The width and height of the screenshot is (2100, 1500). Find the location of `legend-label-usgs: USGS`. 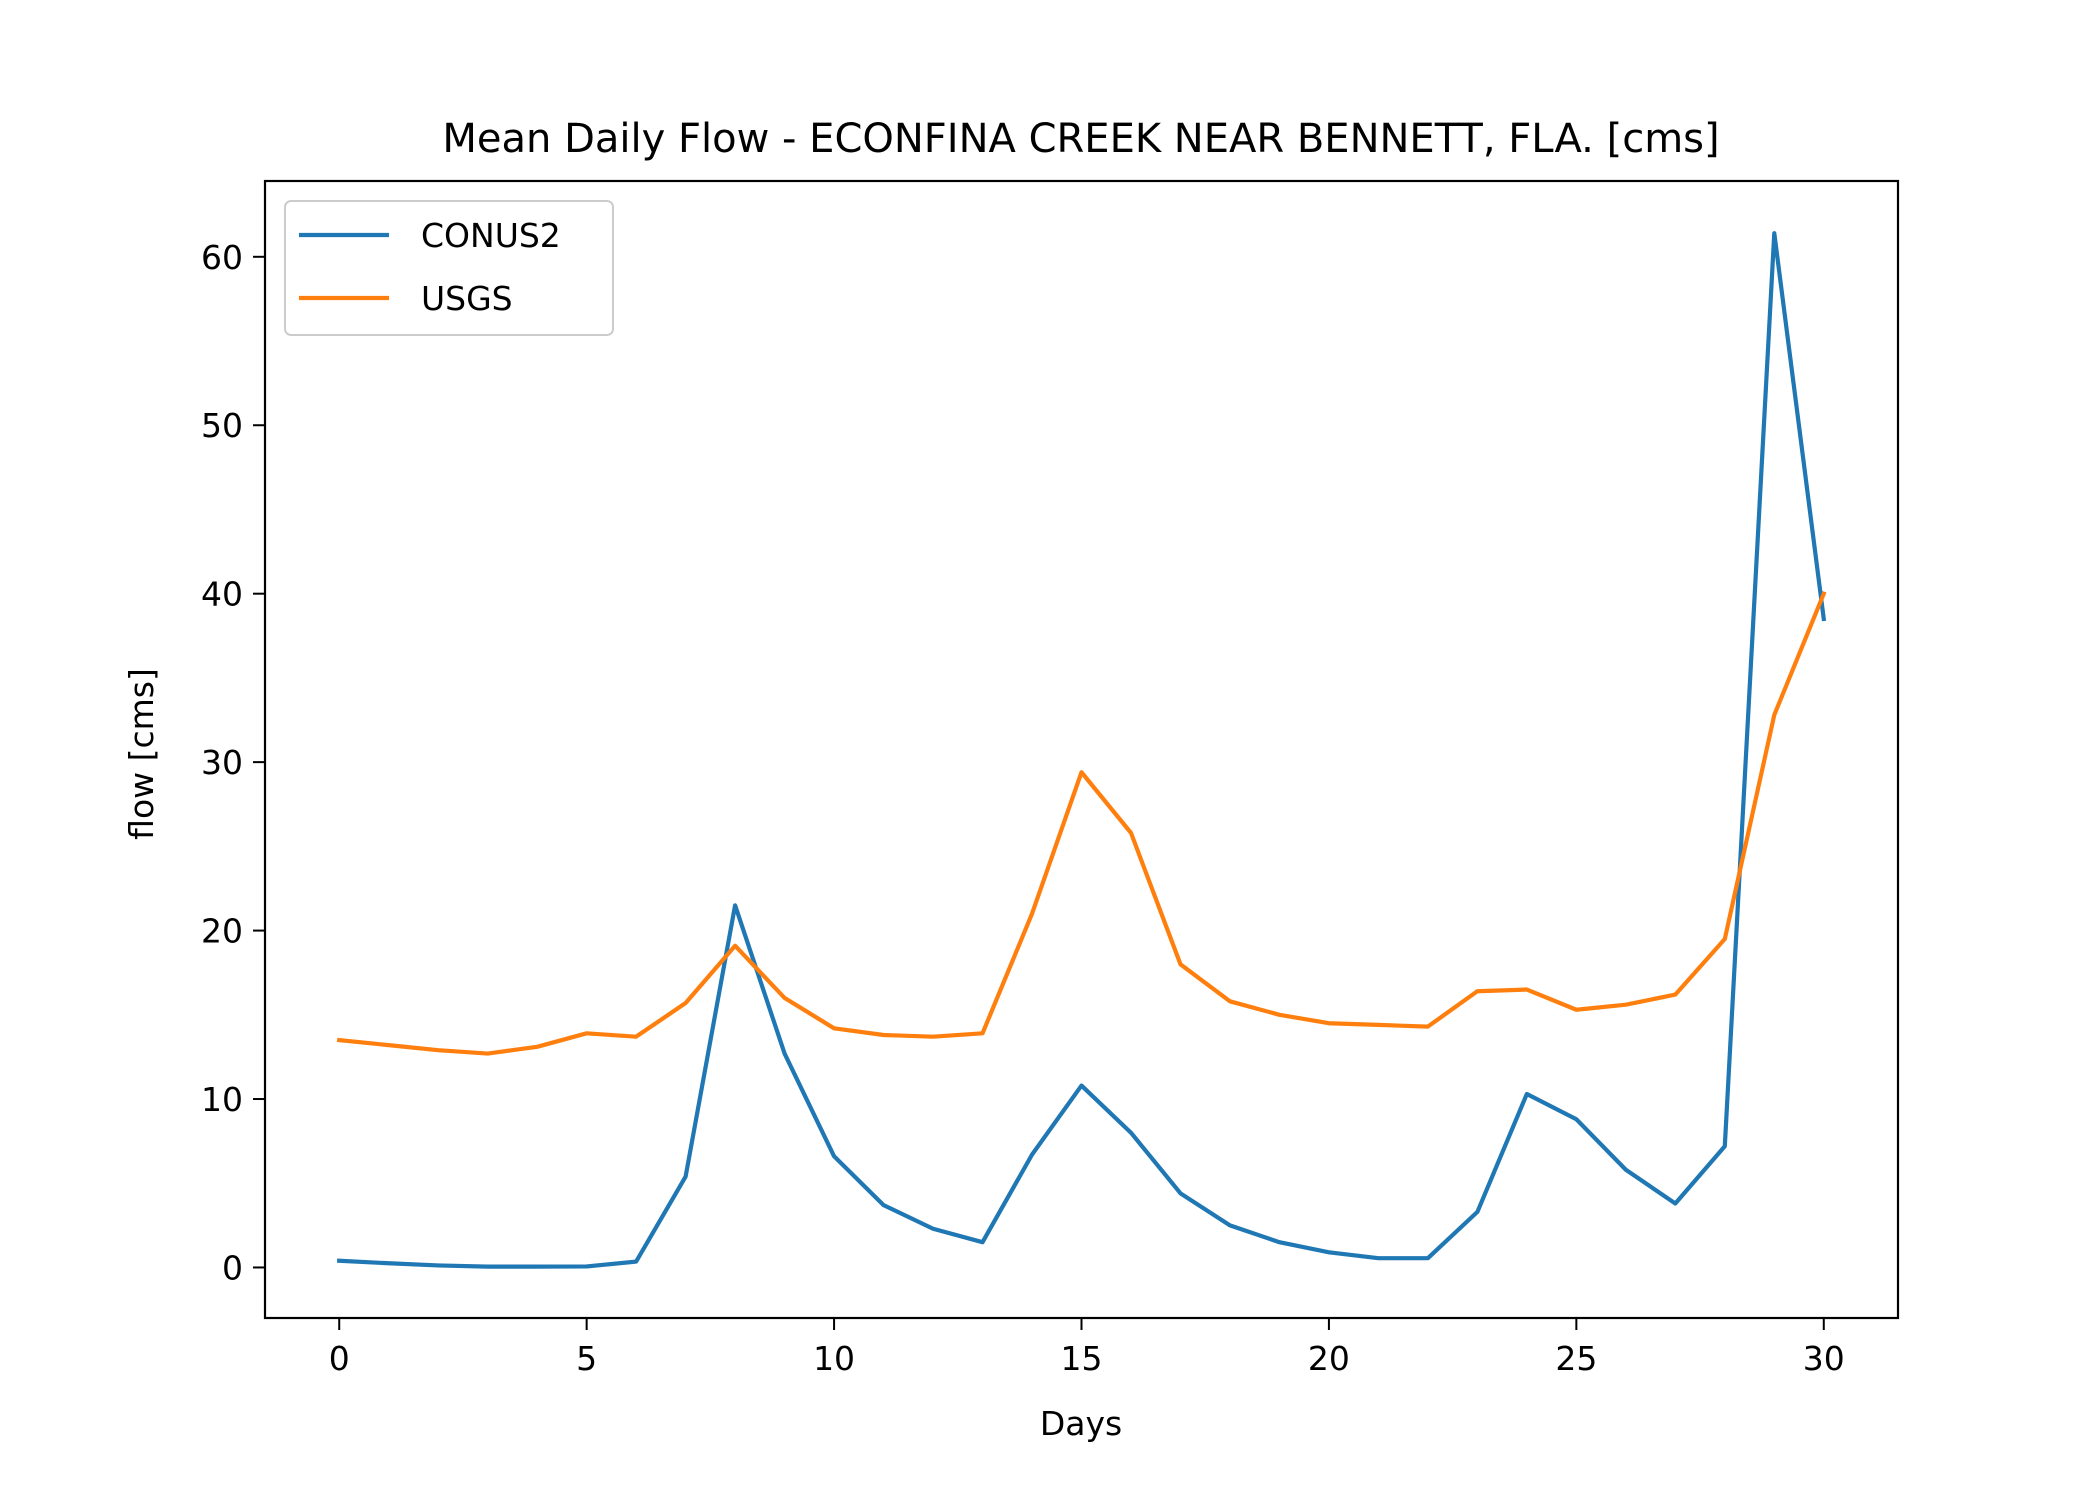

legend-label-usgs: USGS is located at coordinates (467, 298).